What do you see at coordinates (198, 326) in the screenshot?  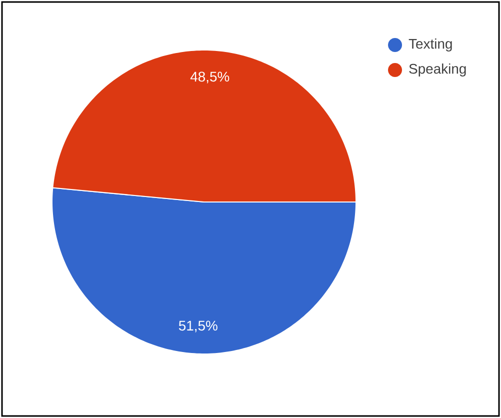 I see `data-label: 51,5%` at bounding box center [198, 326].